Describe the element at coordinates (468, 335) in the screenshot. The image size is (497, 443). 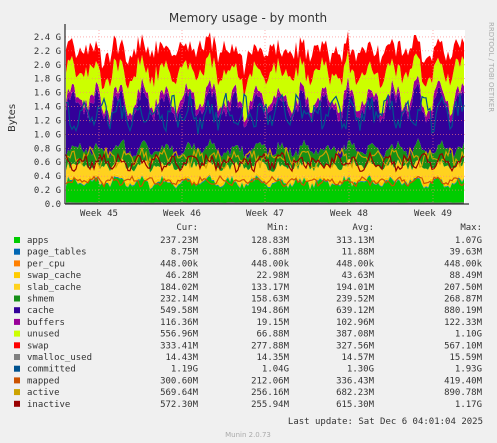
I see `legend-value: 1.10G` at that location.